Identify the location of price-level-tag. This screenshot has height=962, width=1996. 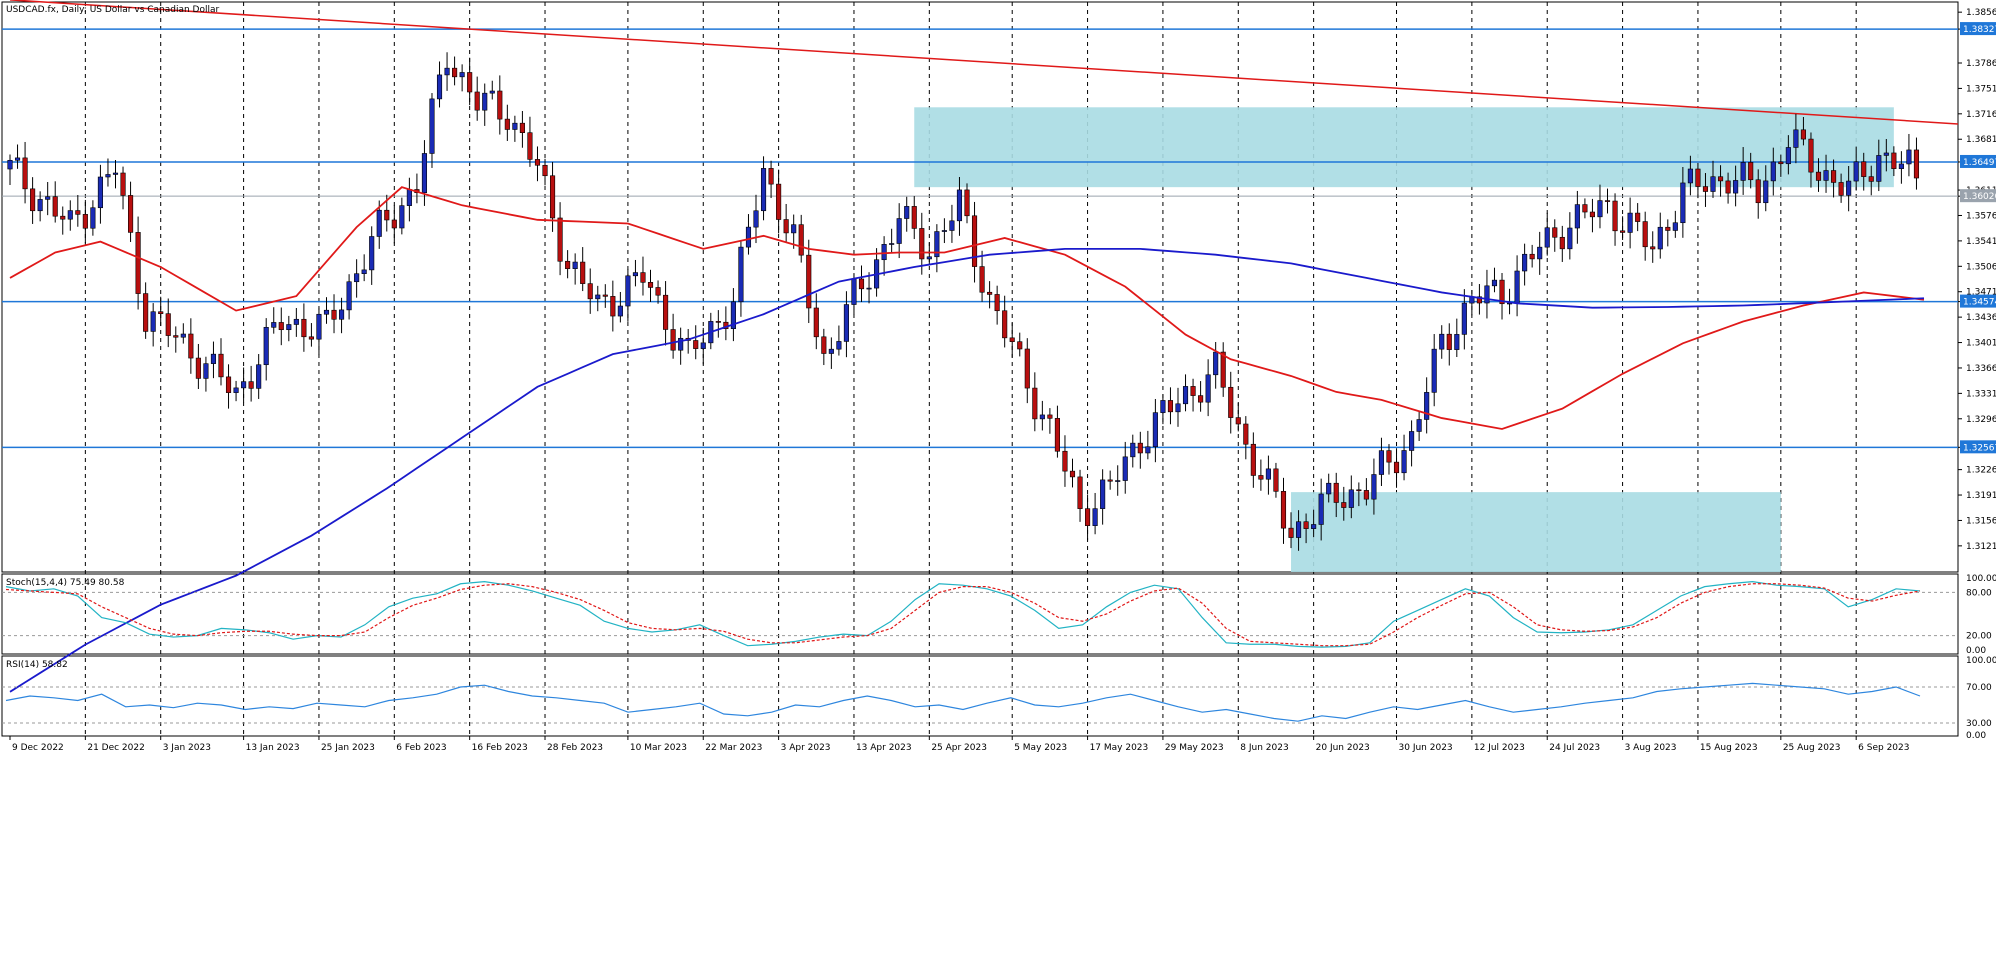
(1978, 447).